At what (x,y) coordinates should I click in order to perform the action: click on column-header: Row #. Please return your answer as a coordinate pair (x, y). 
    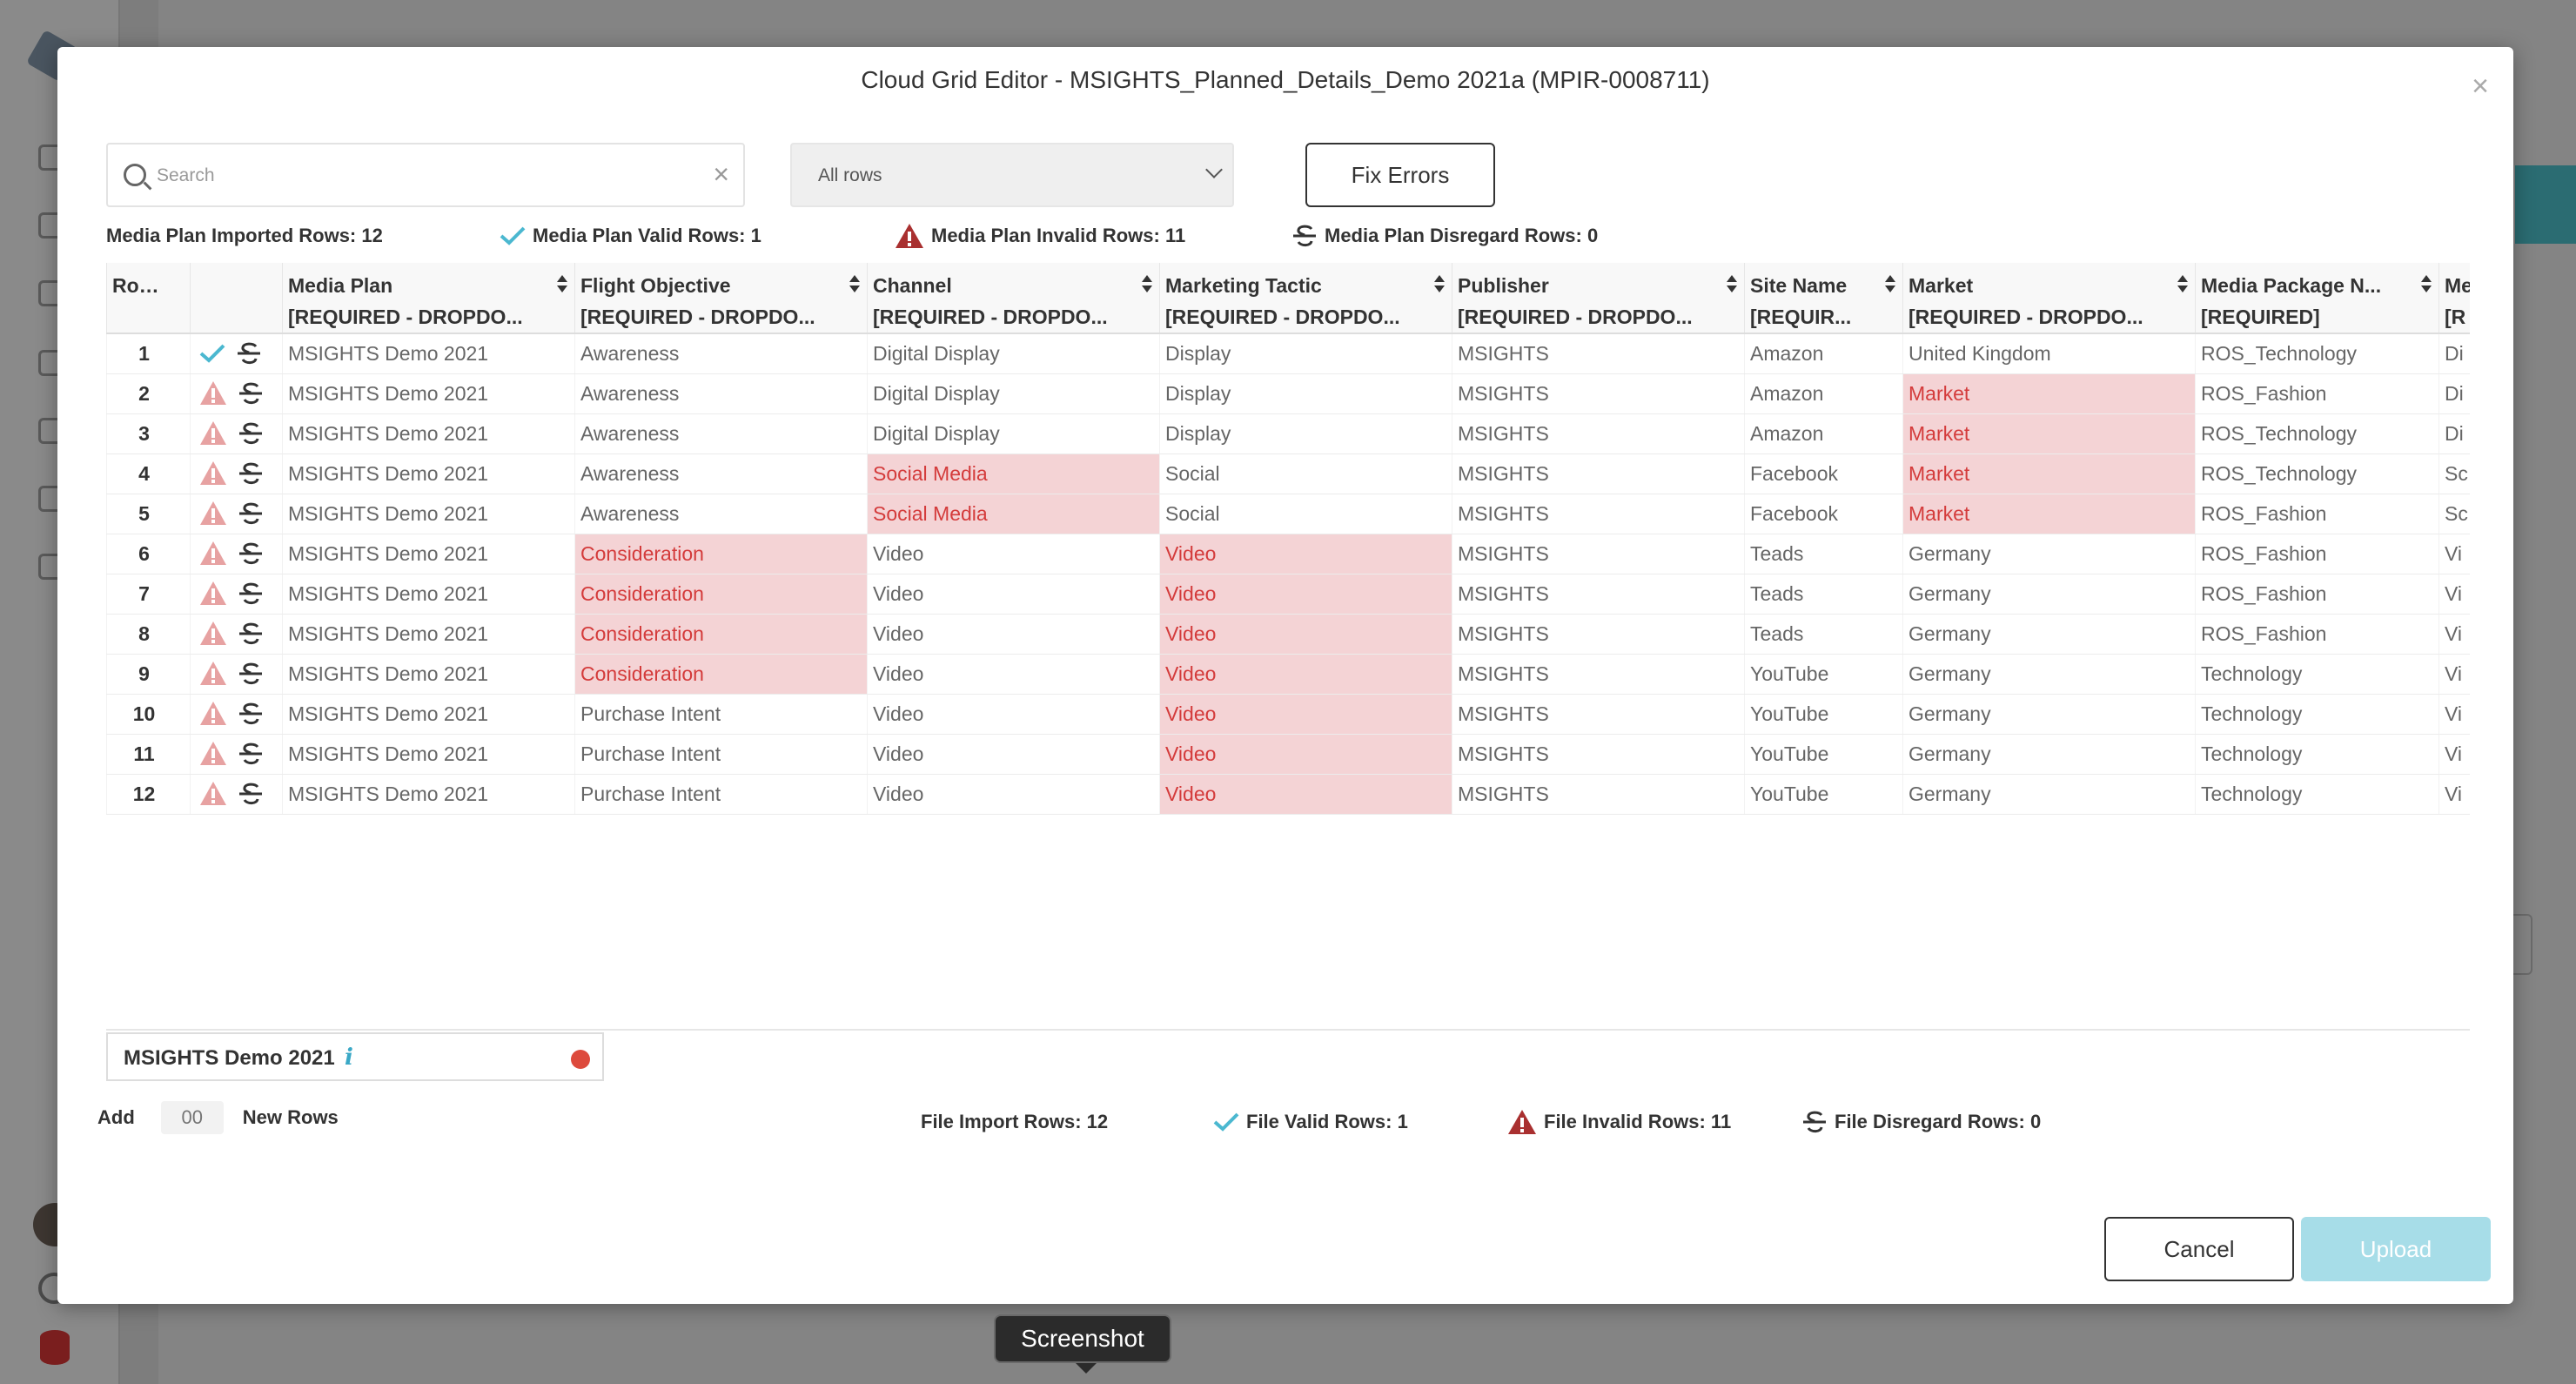
    Looking at the image, I should click on (148, 298).